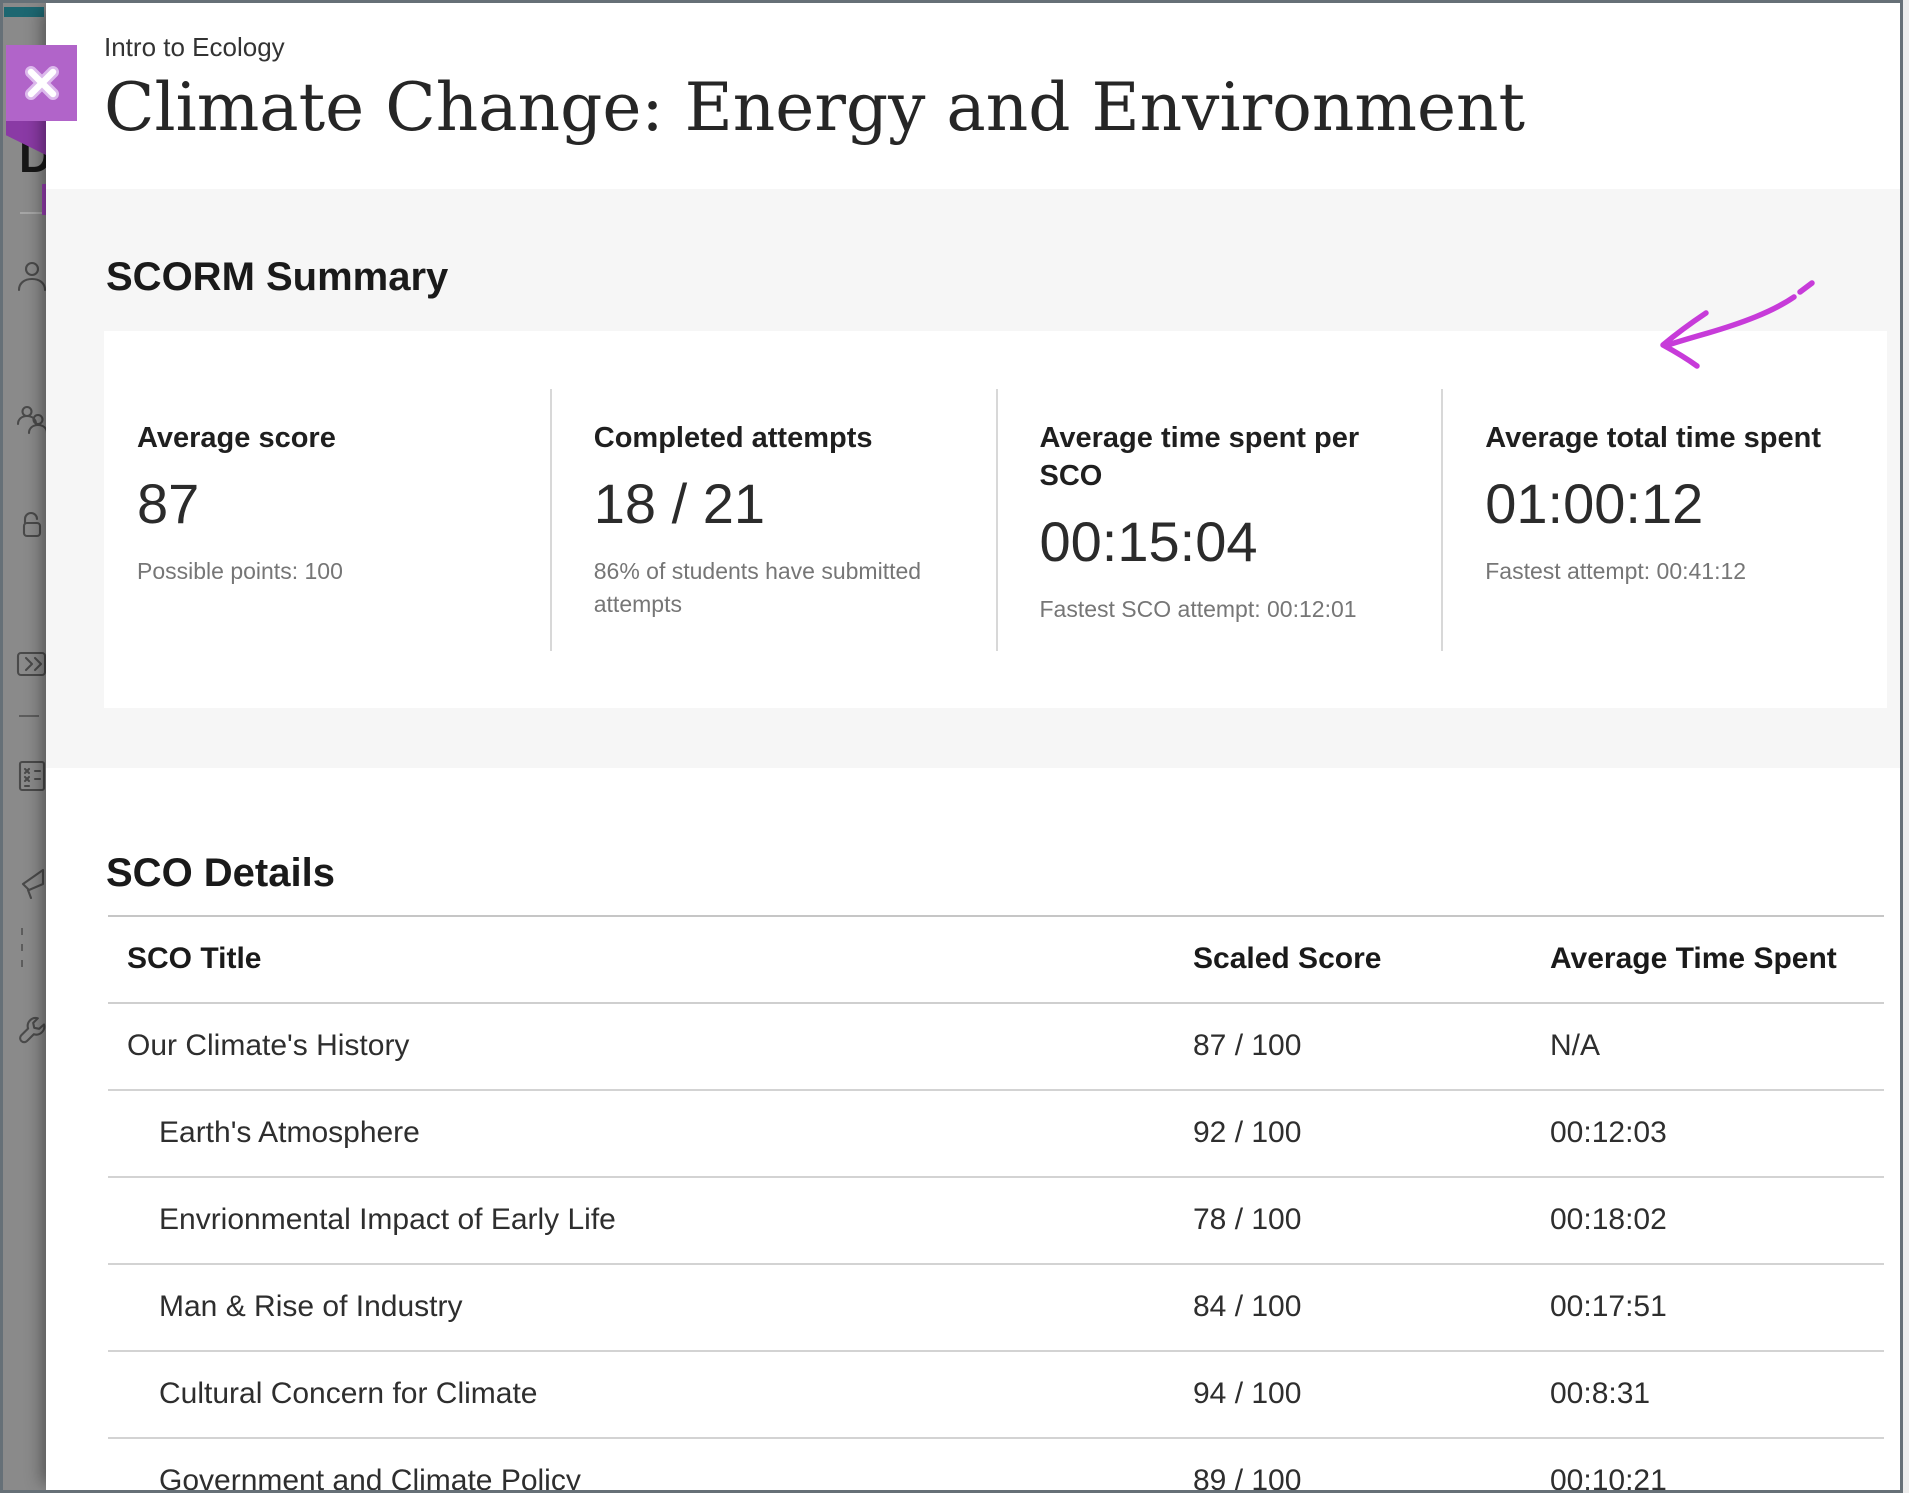  What do you see at coordinates (168, 503) in the screenshot?
I see `stat-value: 87` at bounding box center [168, 503].